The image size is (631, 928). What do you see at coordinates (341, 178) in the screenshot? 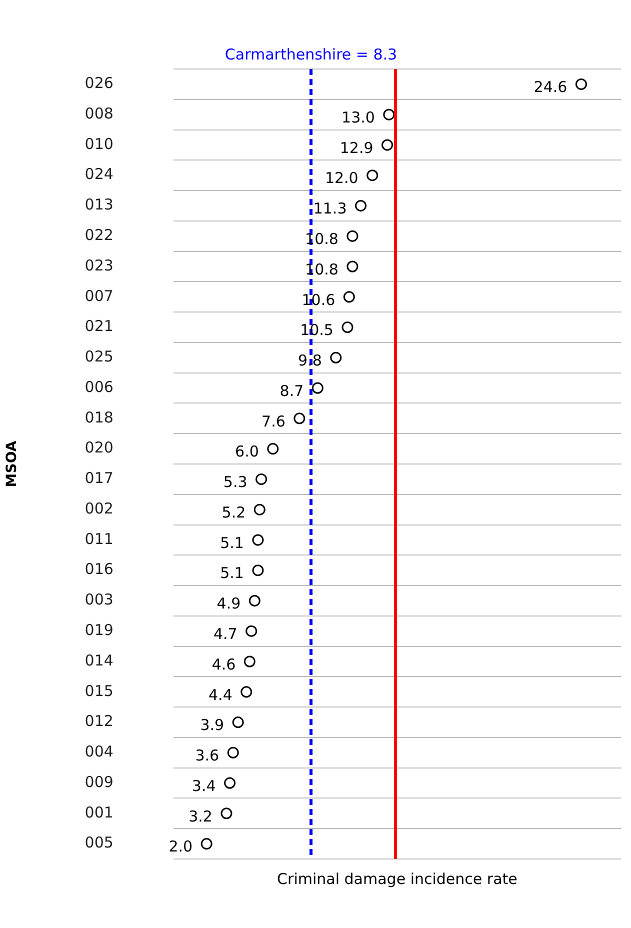
I see `data-label: 12.0` at bounding box center [341, 178].